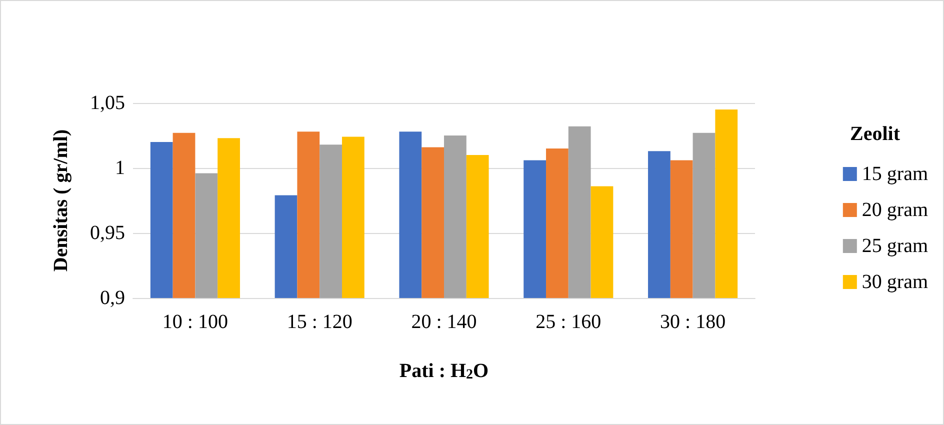 The height and width of the screenshot is (425, 944). What do you see at coordinates (61, 200) in the screenshot?
I see `y-axis-title: Densitas ( gr/ml)` at bounding box center [61, 200].